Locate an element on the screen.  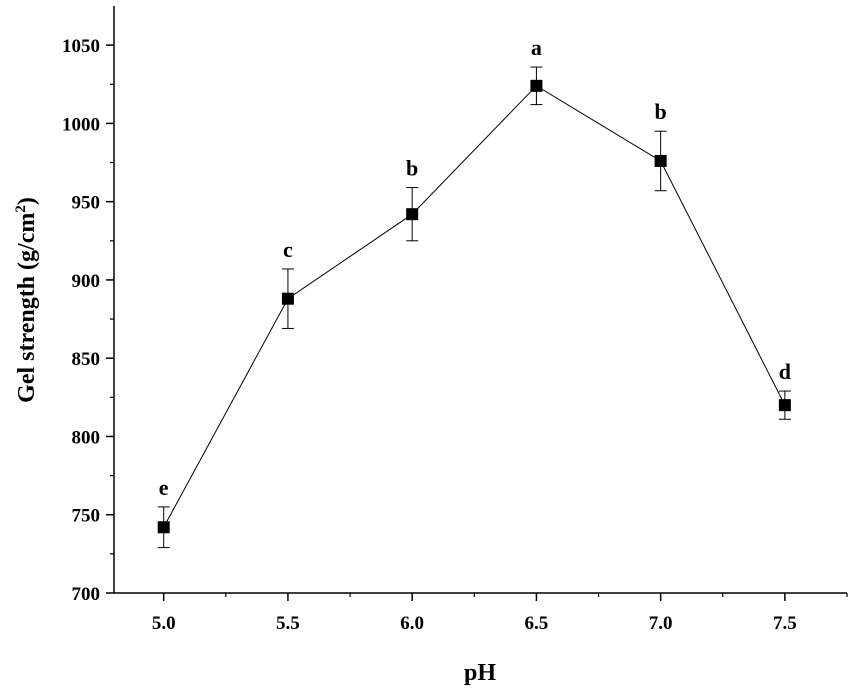
x-tick-label: 7.5 is located at coordinates (785, 623).